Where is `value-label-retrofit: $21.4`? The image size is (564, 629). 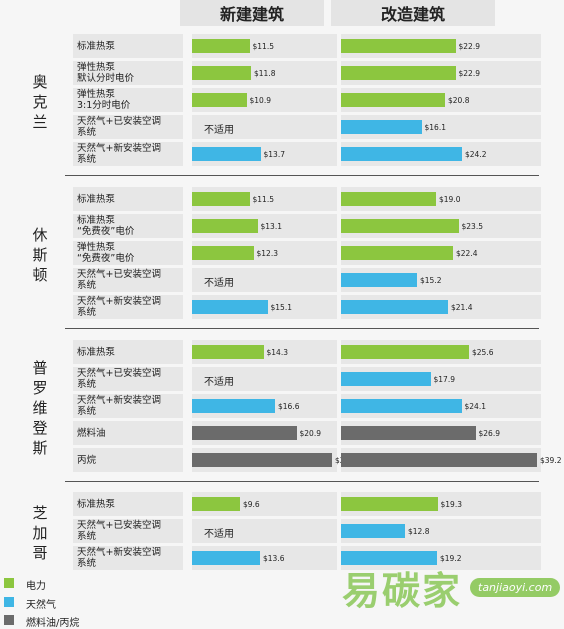
value-label-retrofit: $21.4 is located at coordinates (462, 307).